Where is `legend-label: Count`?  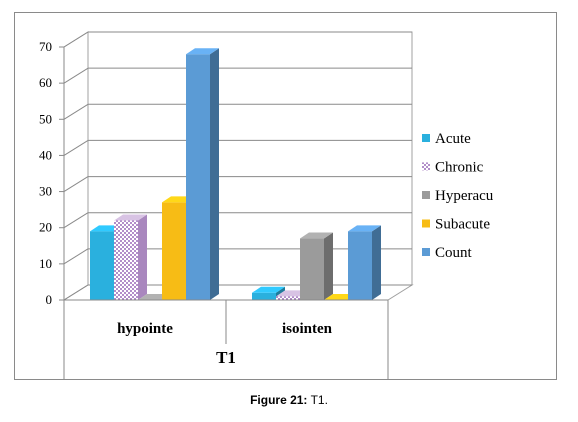 legend-label: Count is located at coordinates (454, 253).